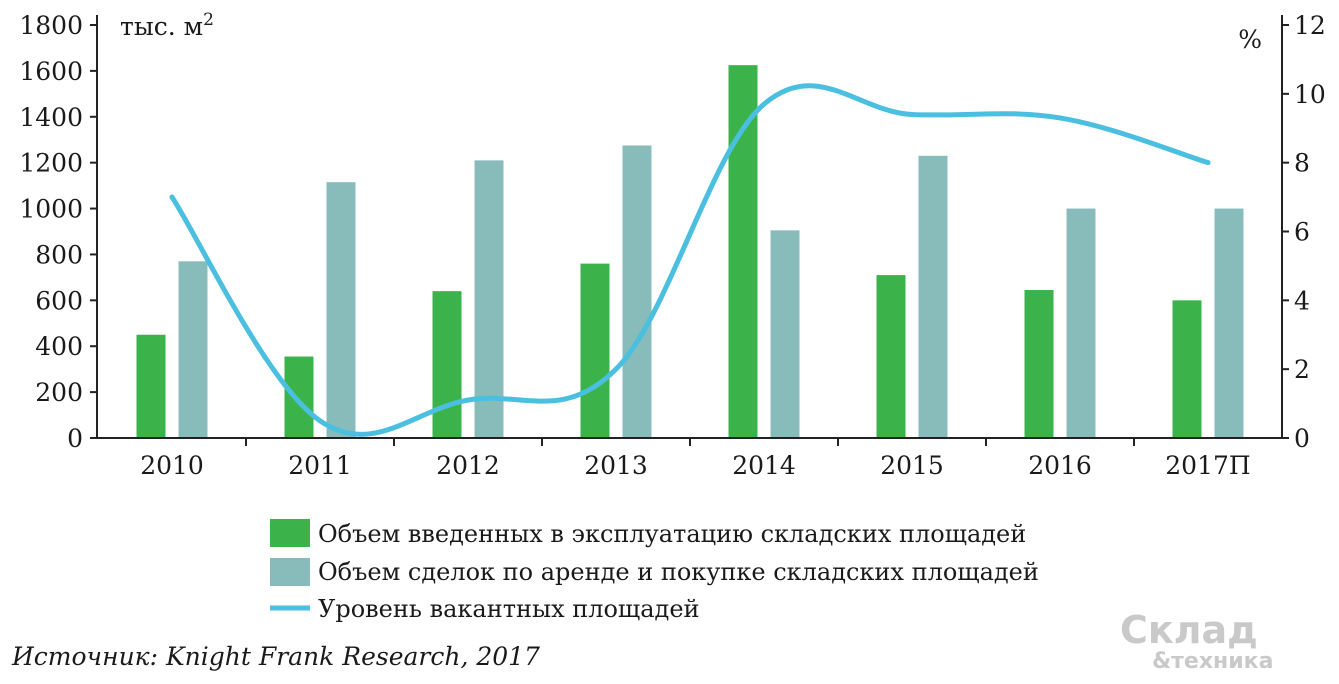 The image size is (1339, 684). I want to click on y-right-tick-label-6: 6, so click(1302, 232).